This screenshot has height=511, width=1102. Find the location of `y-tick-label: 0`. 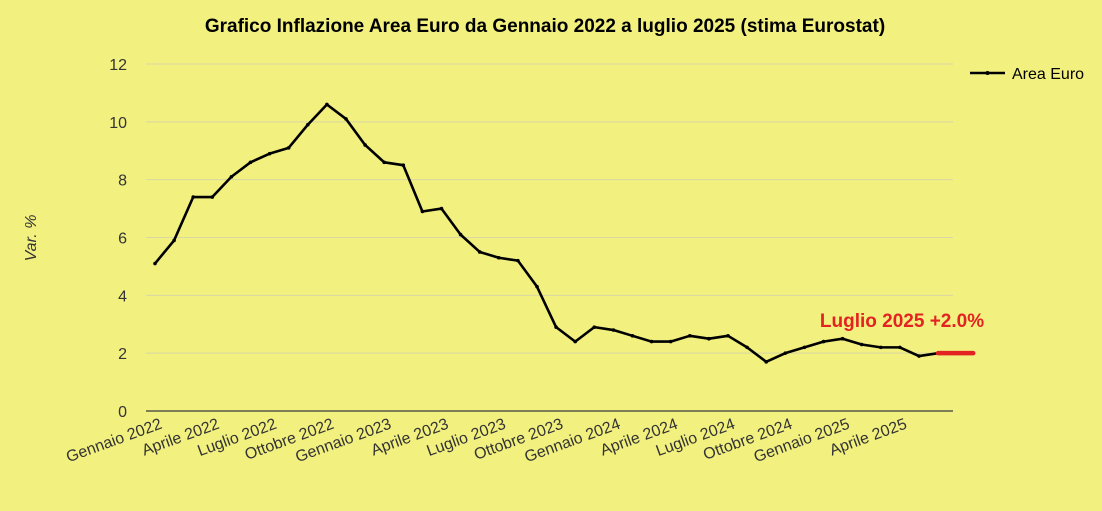

y-tick-label: 0 is located at coordinates (122, 412).